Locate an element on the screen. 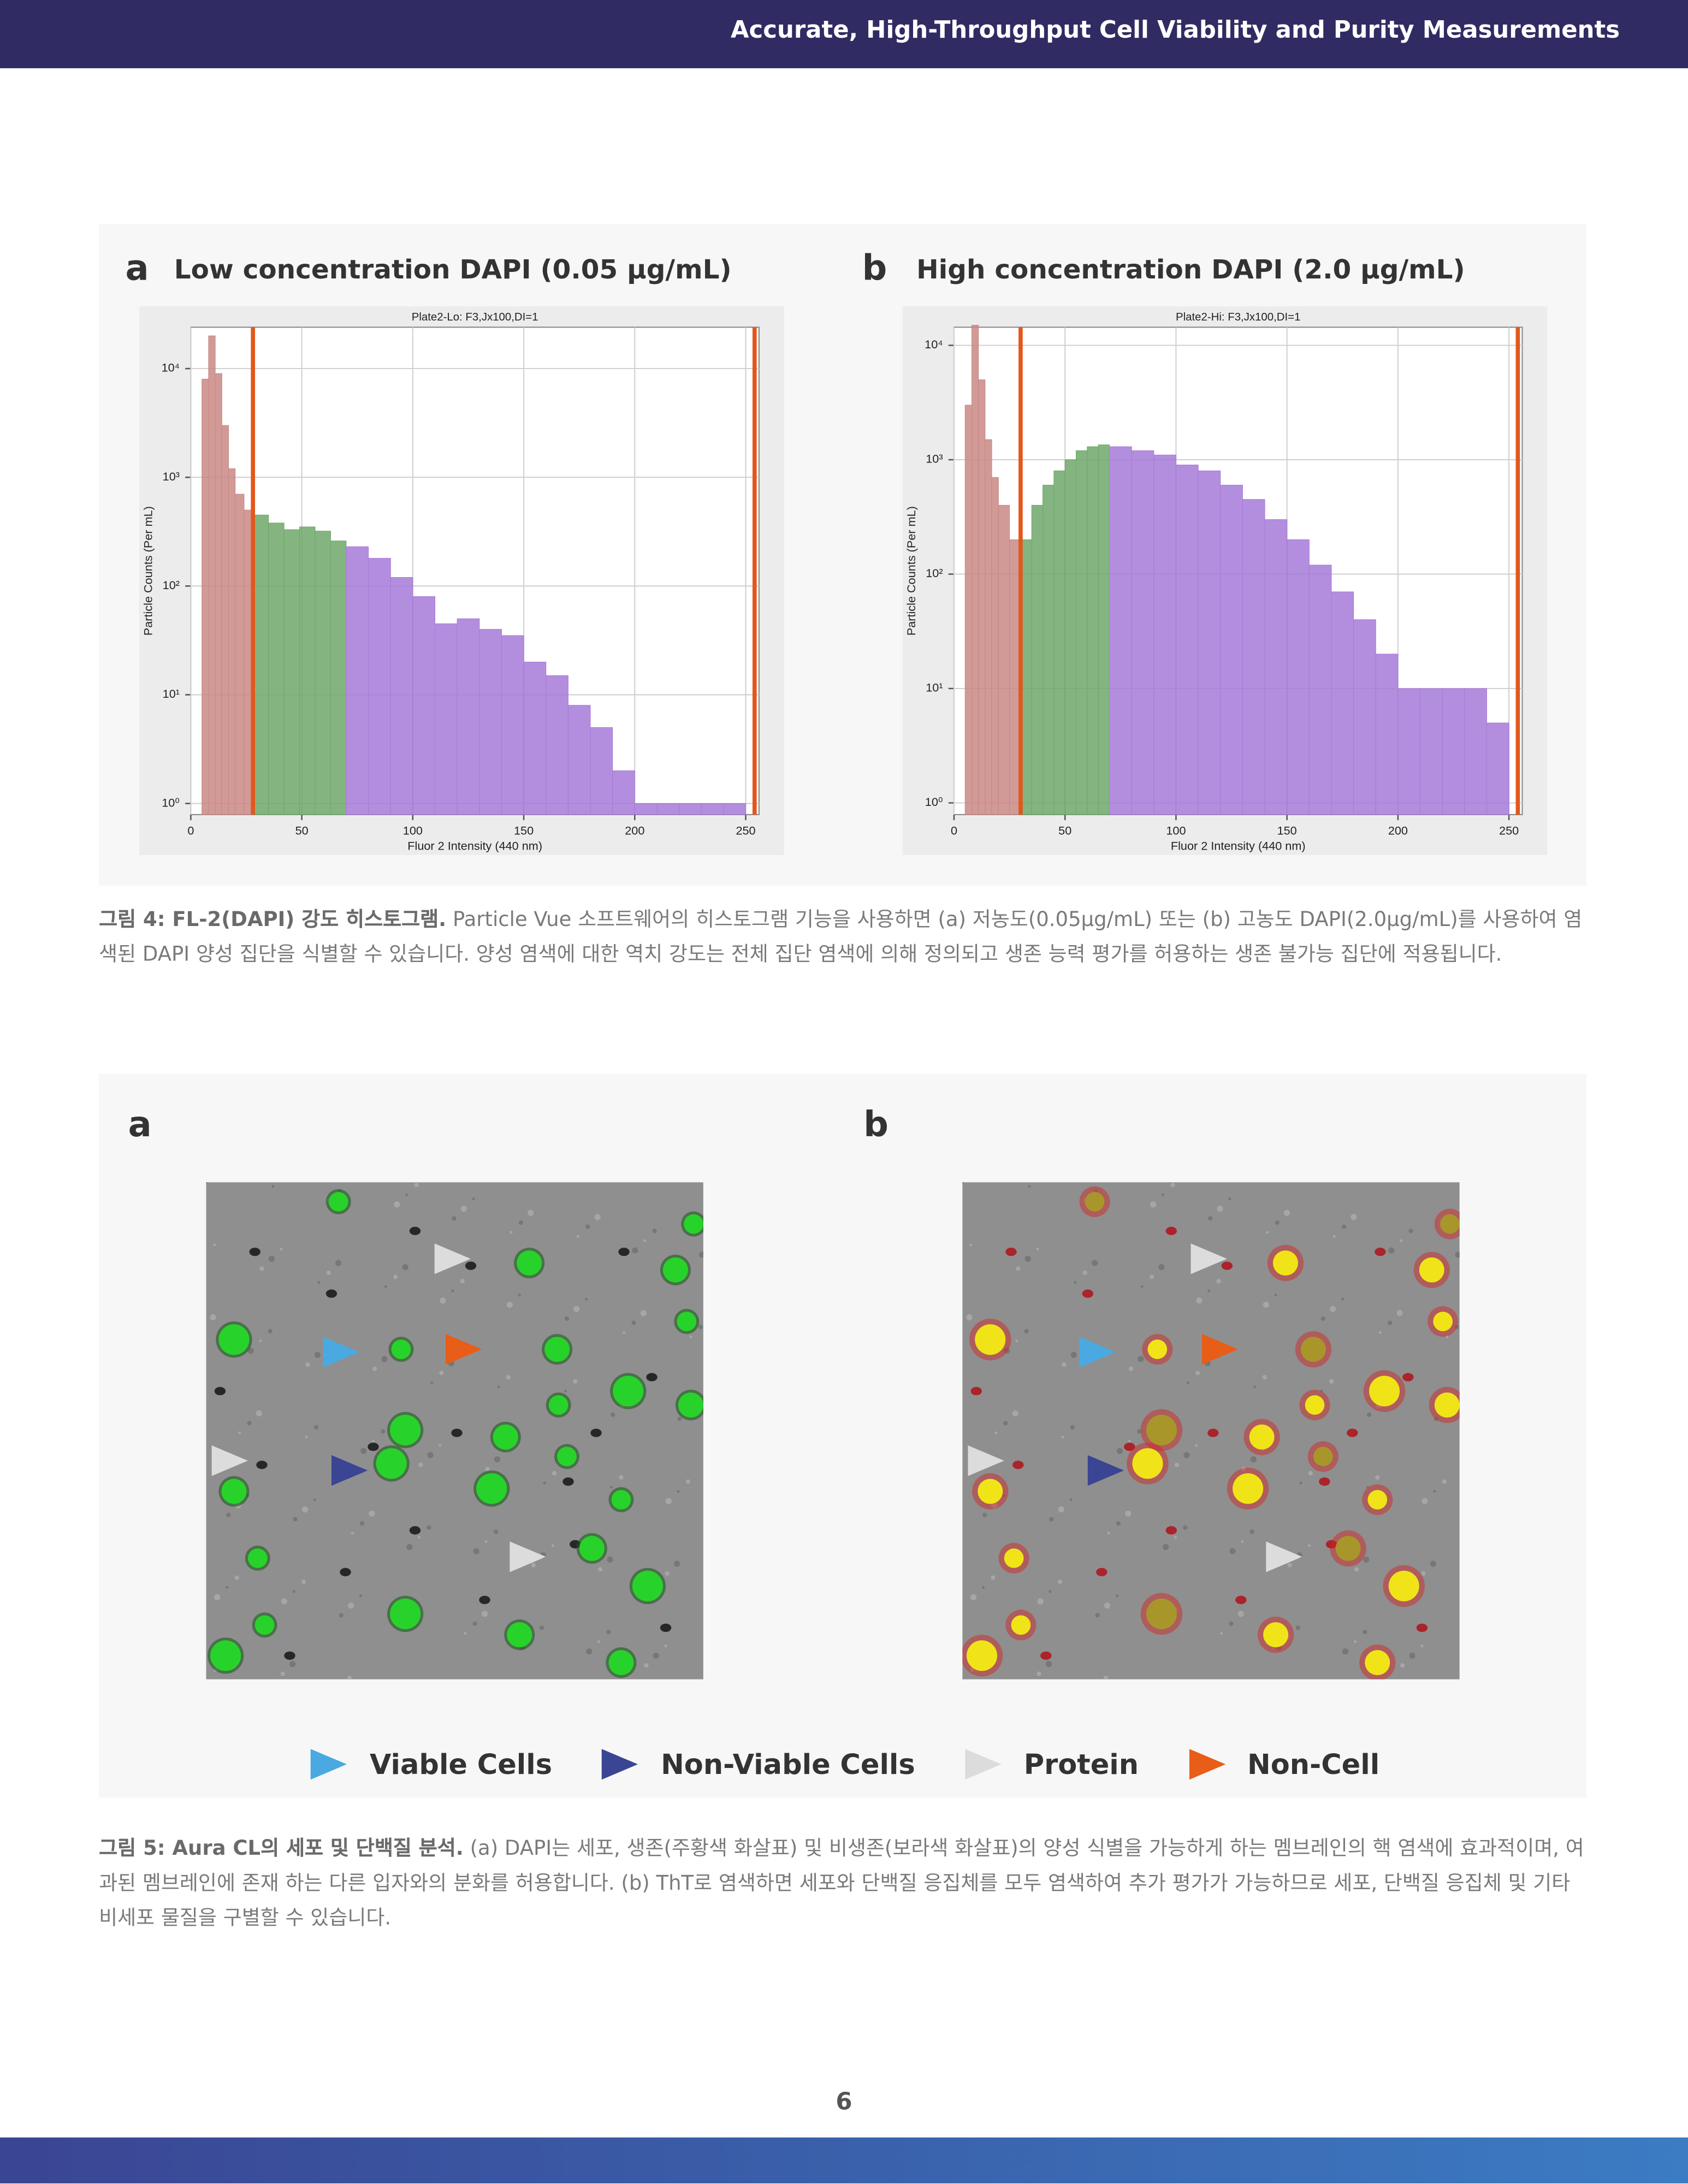 The image size is (1688, 2184). chart-title: Plate2-Hi: F3,Jx100,DI=1 is located at coordinates (1238, 317).